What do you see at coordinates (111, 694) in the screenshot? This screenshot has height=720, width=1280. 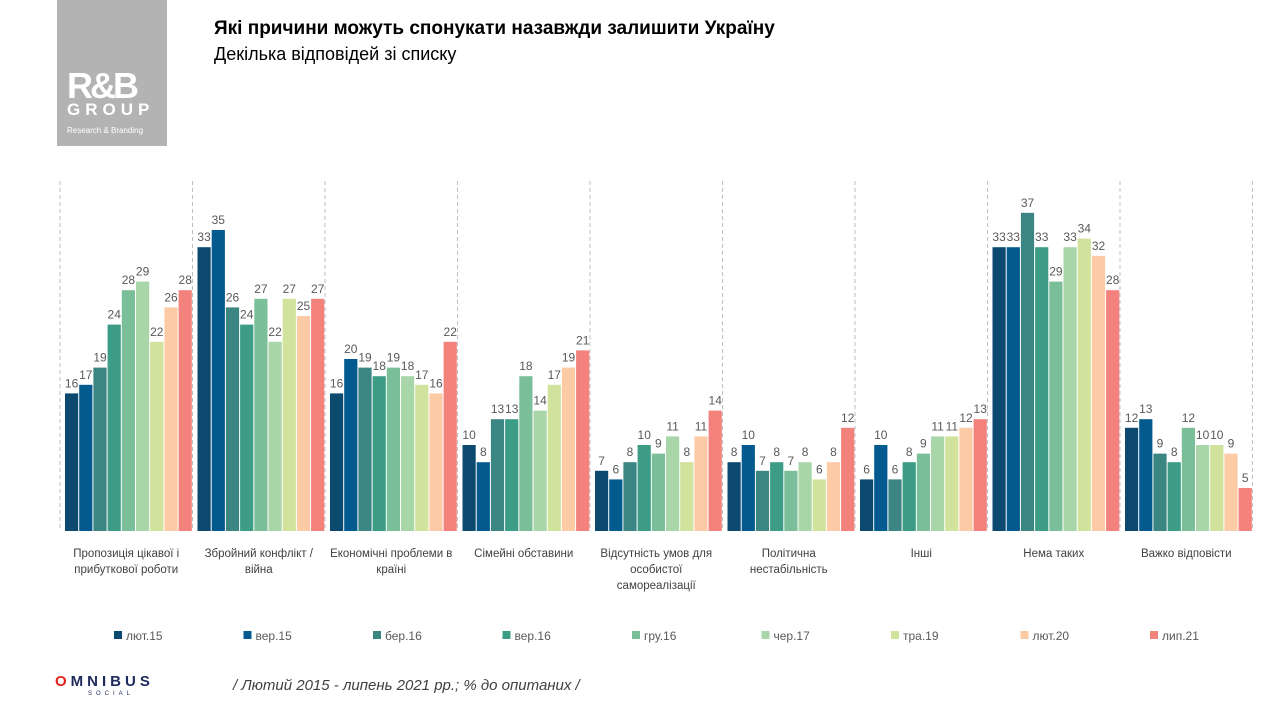 I see `omnibus-social-text: SOCIAL` at bounding box center [111, 694].